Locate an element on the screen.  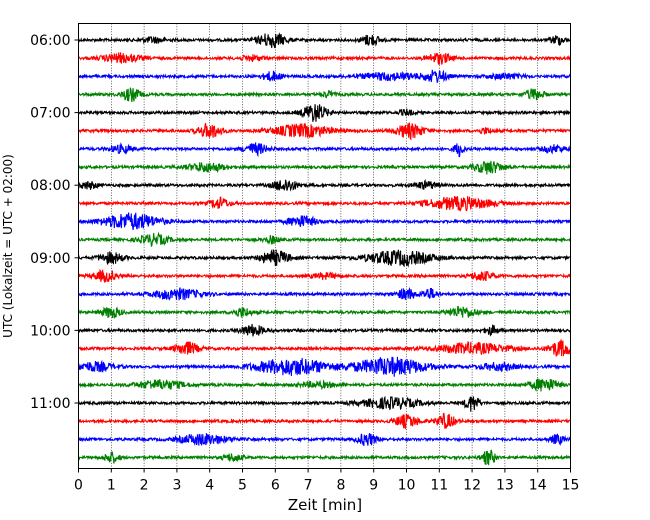
y-tick-label: 09:00 is located at coordinates (50, 259).